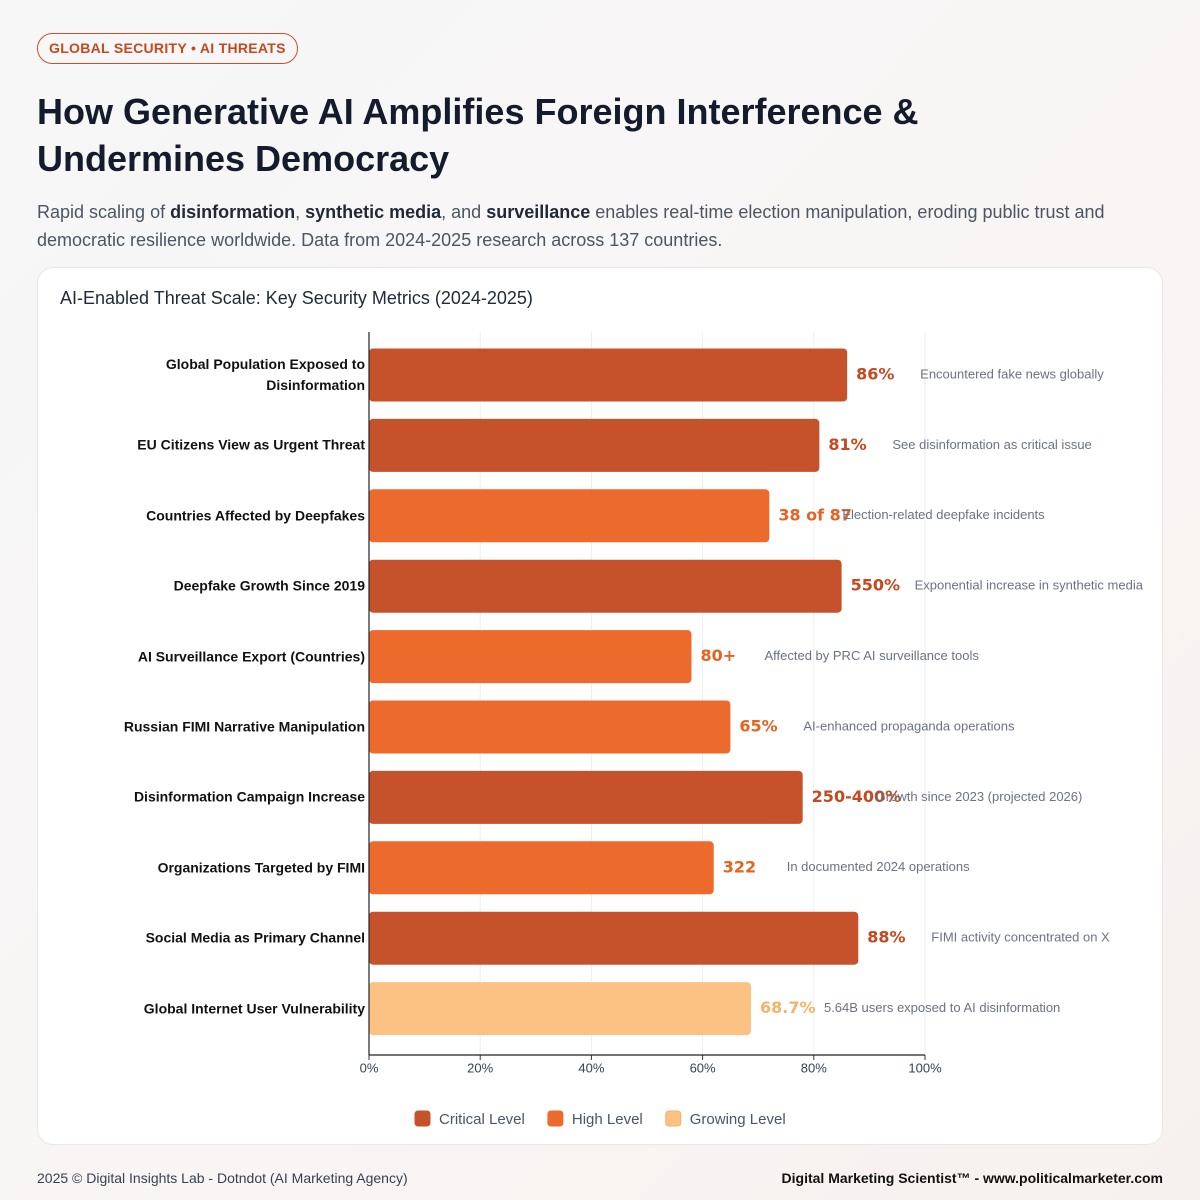  I want to click on category-label: Global Internet User Vulnerability, so click(254, 1008).